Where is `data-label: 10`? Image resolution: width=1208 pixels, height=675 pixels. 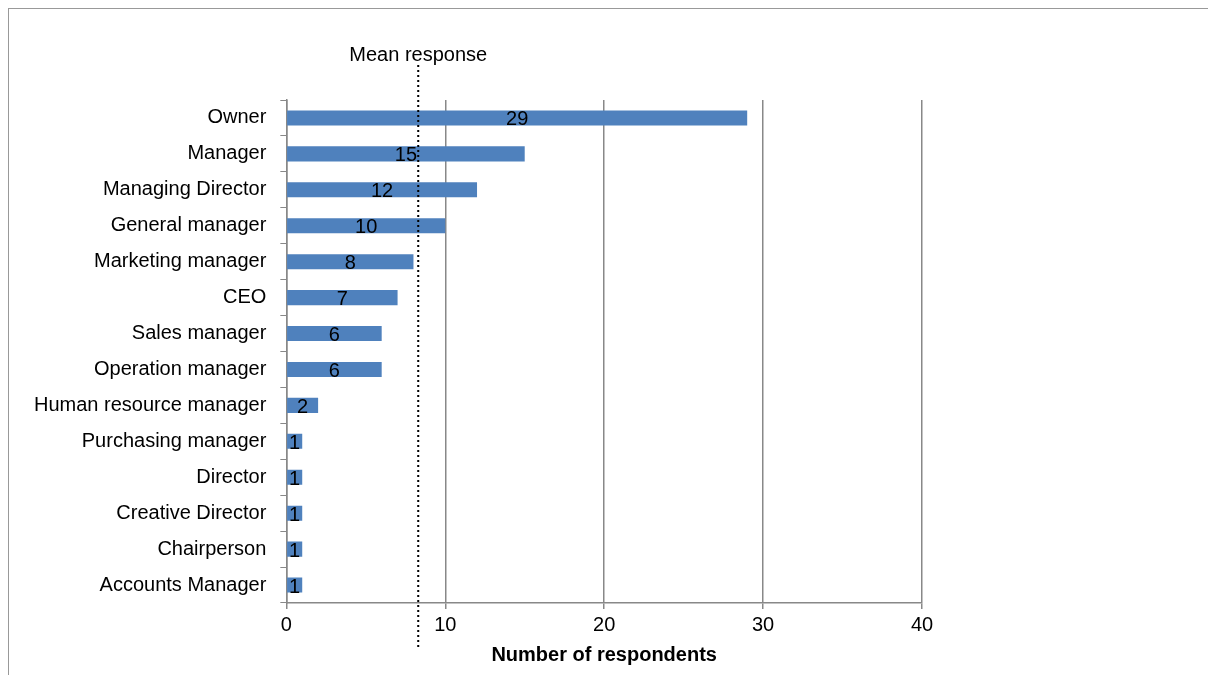 data-label: 10 is located at coordinates (366, 226).